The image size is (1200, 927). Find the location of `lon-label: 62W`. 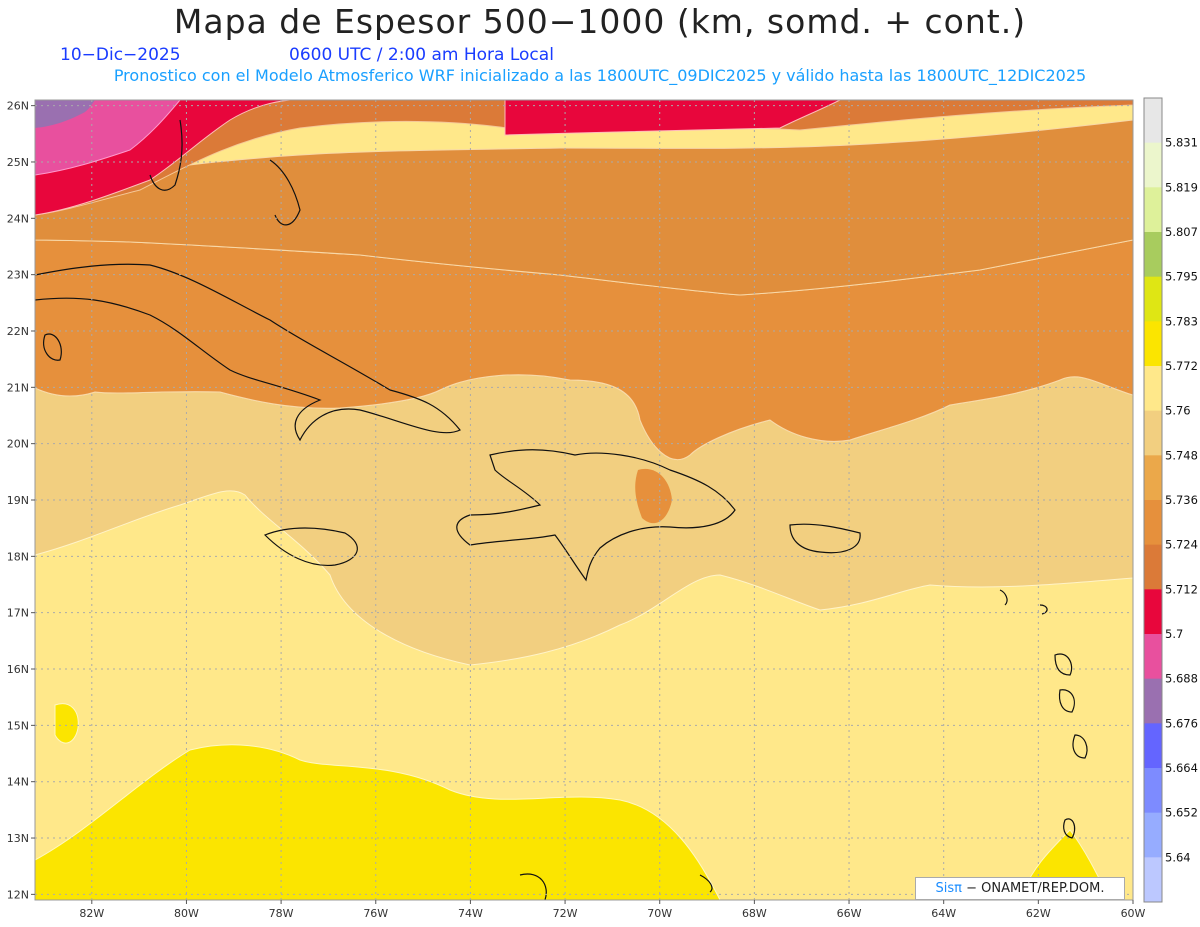

lon-label: 62W is located at coordinates (1038, 913).